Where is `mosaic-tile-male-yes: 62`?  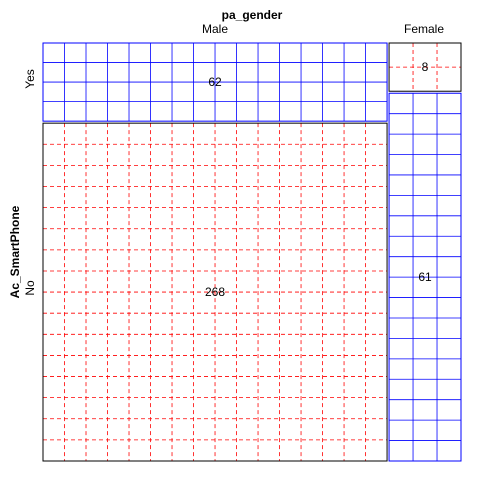
mosaic-tile-male-yes: 62 is located at coordinates (215, 82).